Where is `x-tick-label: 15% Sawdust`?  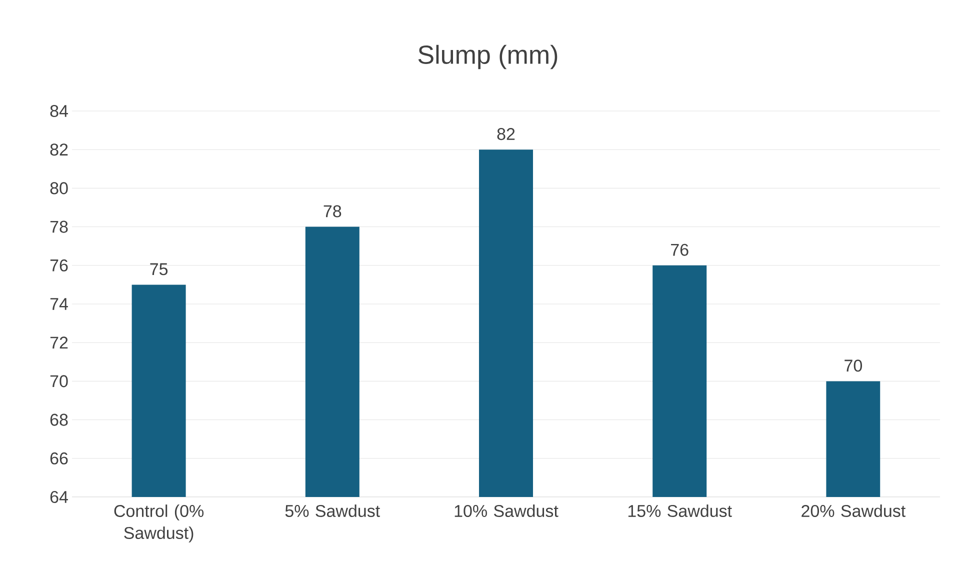
x-tick-label: 15% Sawdust is located at coordinates (680, 511).